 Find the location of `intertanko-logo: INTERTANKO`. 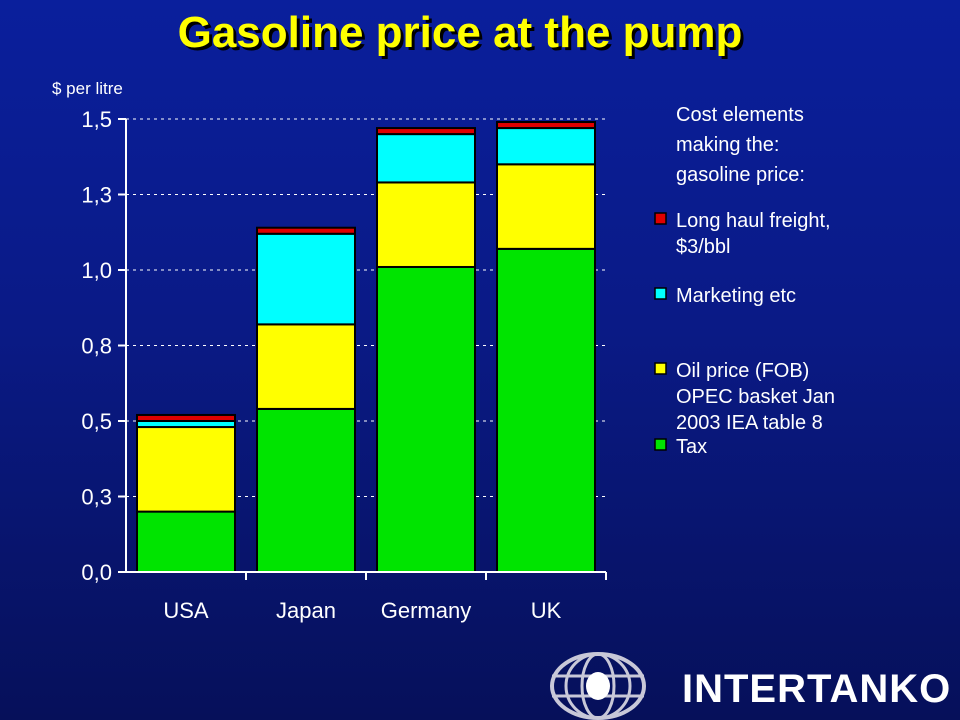

intertanko-logo: INTERTANKO is located at coordinates (750, 686).